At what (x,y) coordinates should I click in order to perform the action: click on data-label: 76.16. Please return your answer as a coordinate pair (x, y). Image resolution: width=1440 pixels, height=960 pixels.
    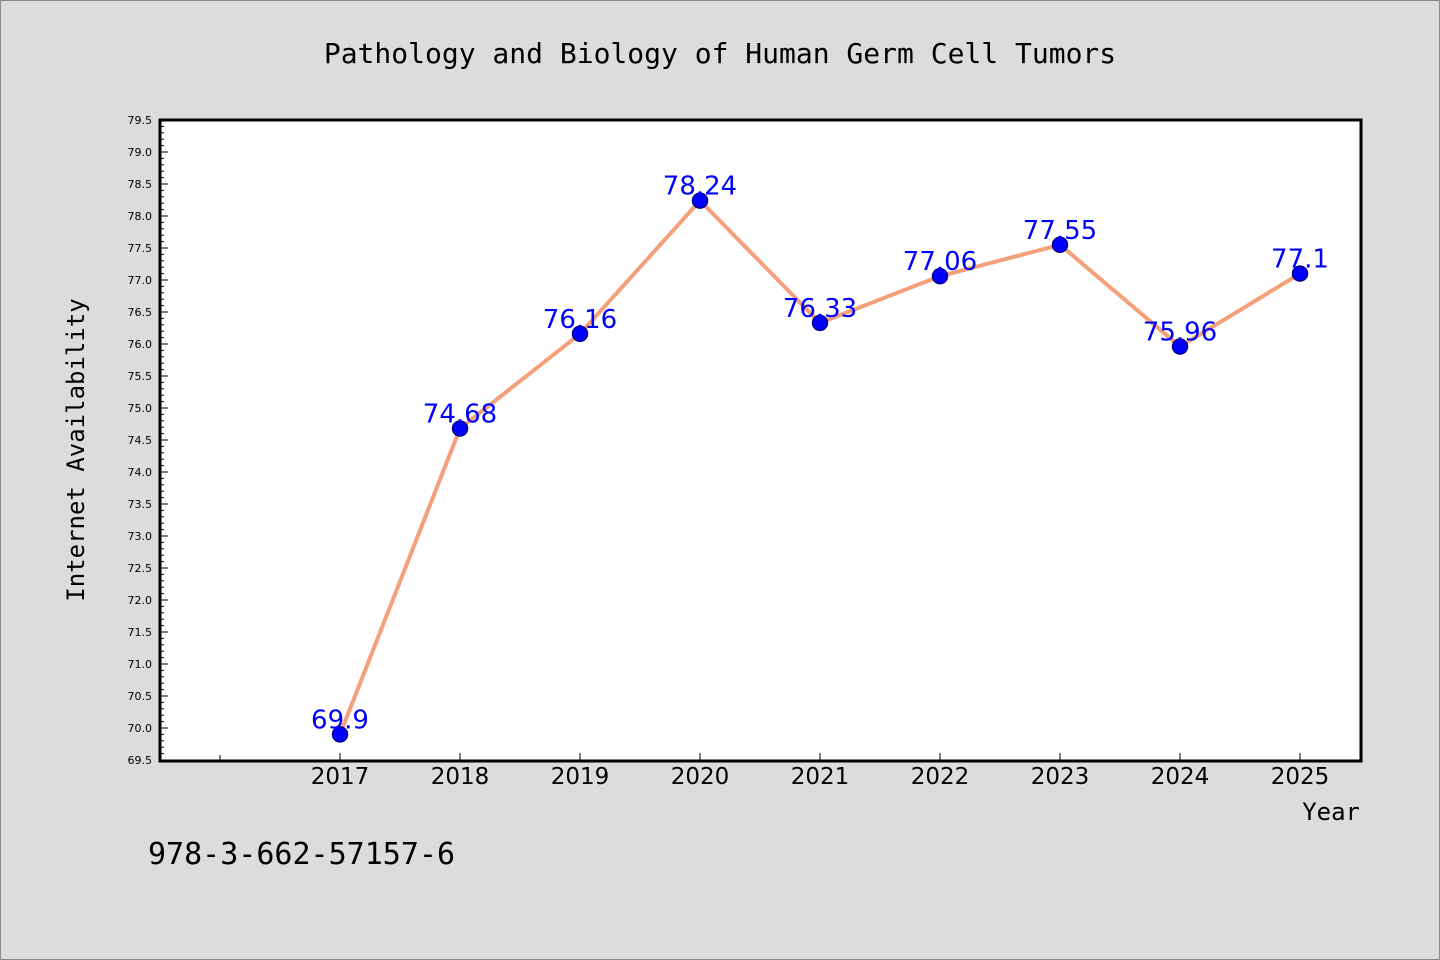
    Looking at the image, I should click on (580, 320).